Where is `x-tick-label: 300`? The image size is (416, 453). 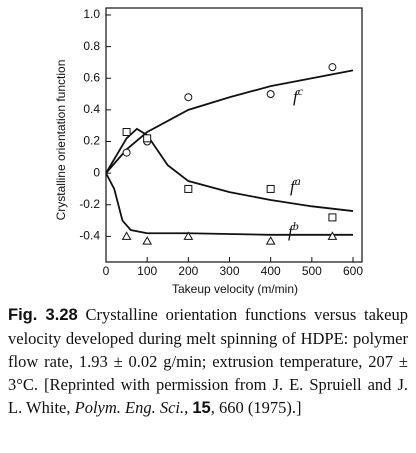 x-tick-label: 300 is located at coordinates (229, 271).